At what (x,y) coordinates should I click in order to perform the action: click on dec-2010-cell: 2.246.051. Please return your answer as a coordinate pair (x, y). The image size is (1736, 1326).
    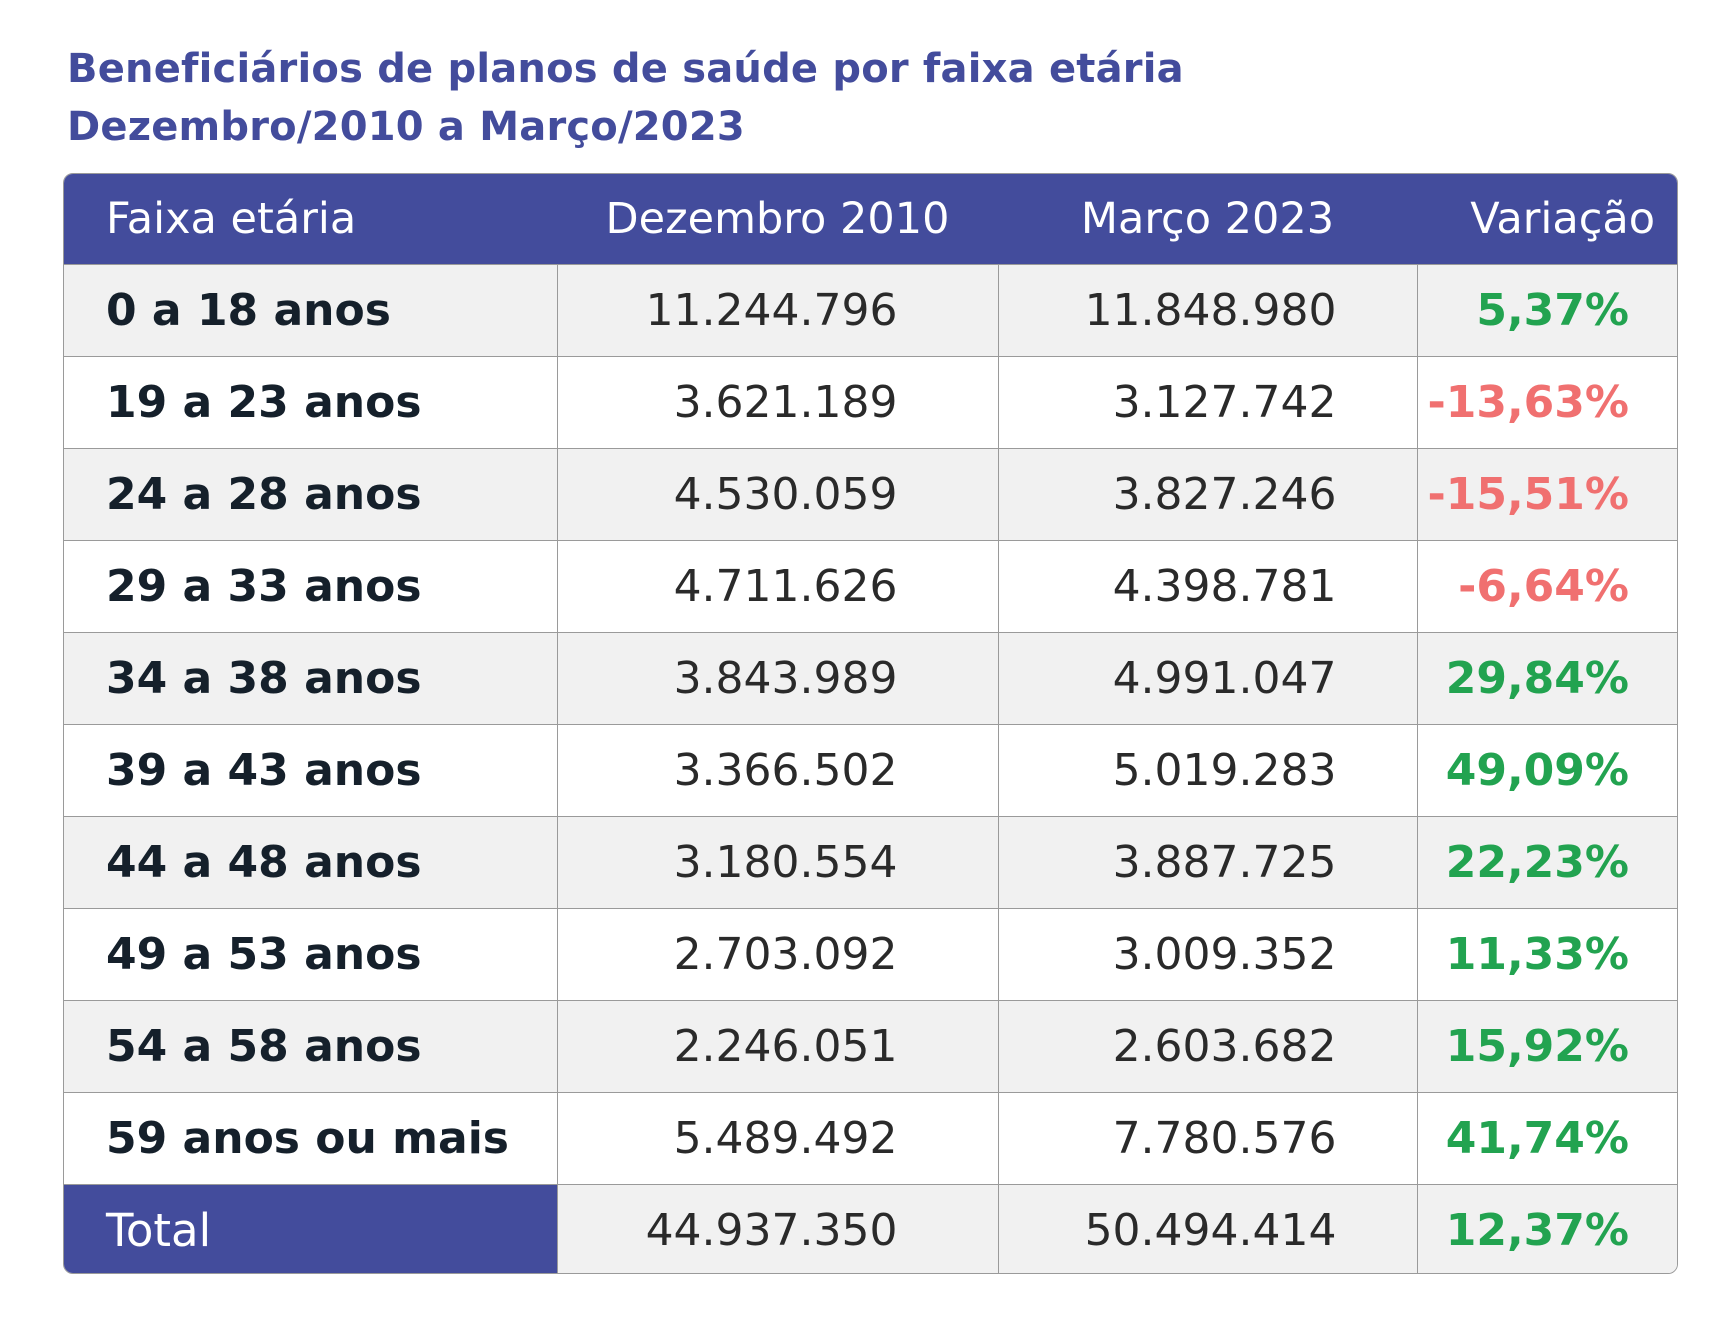
    Looking at the image, I should click on (777, 1046).